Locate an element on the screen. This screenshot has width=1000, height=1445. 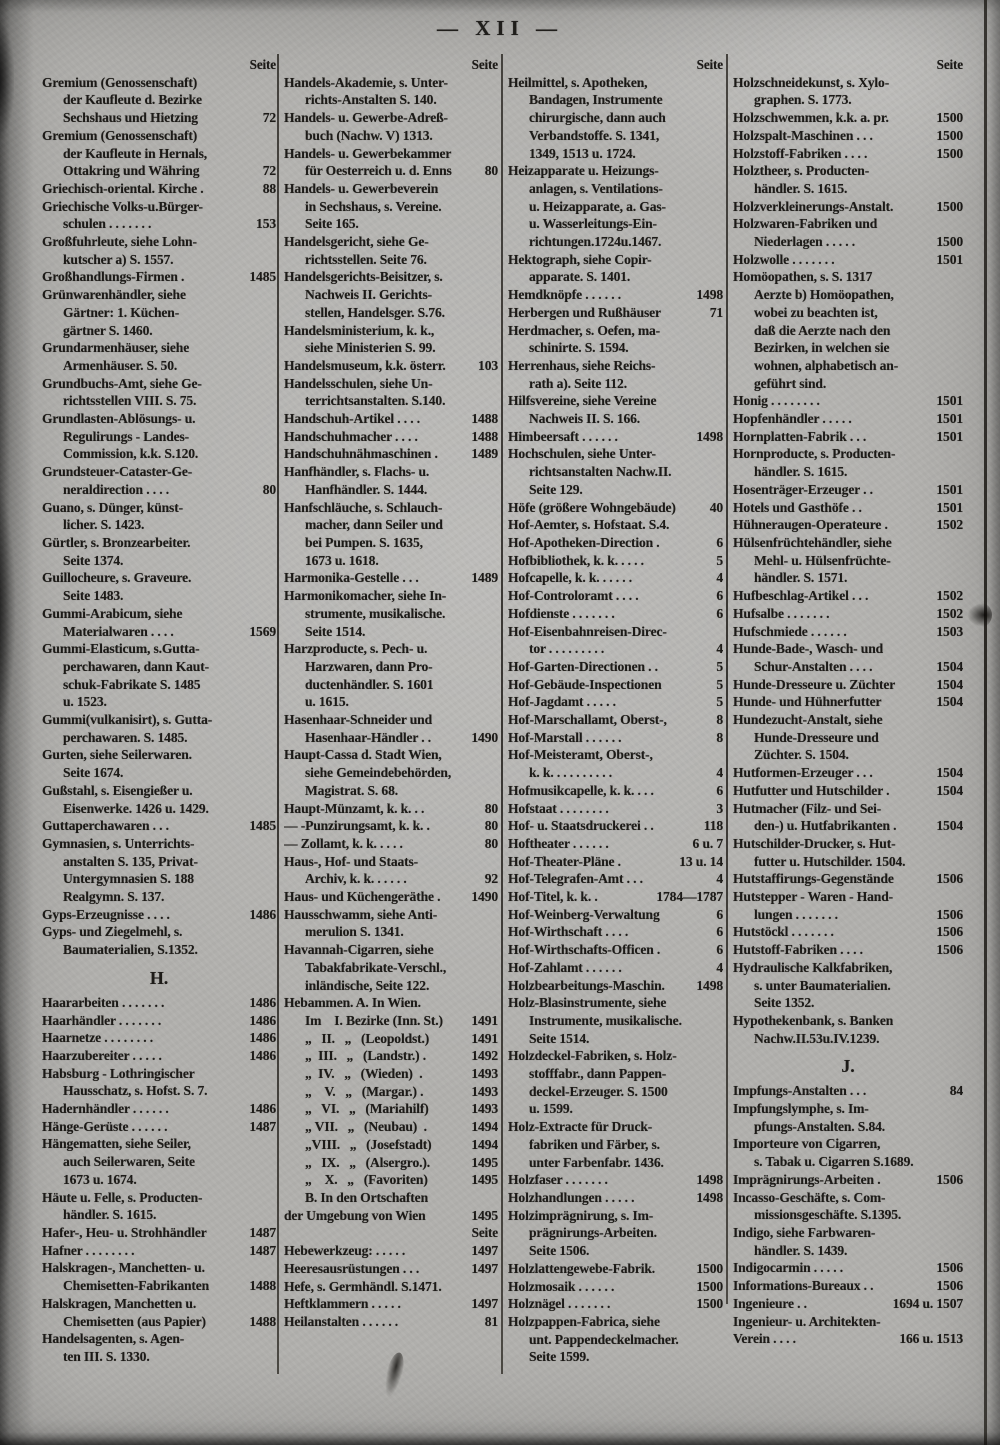
entry-text: Haus-, Hof- und Staats- is located at coordinates (351, 861).